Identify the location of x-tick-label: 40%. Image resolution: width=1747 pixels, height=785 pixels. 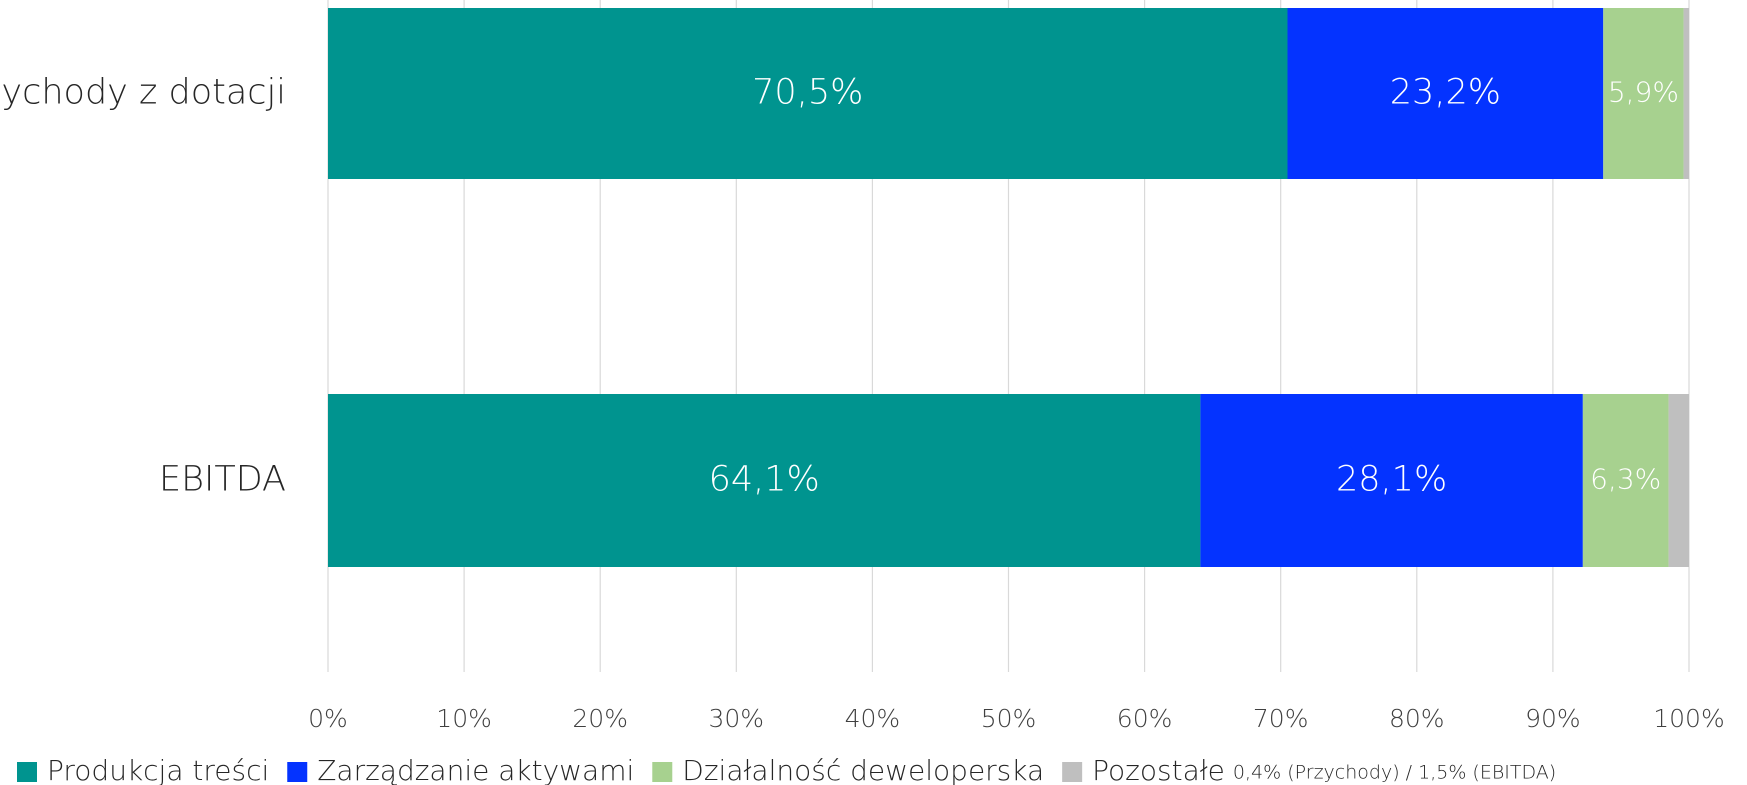
(873, 718).